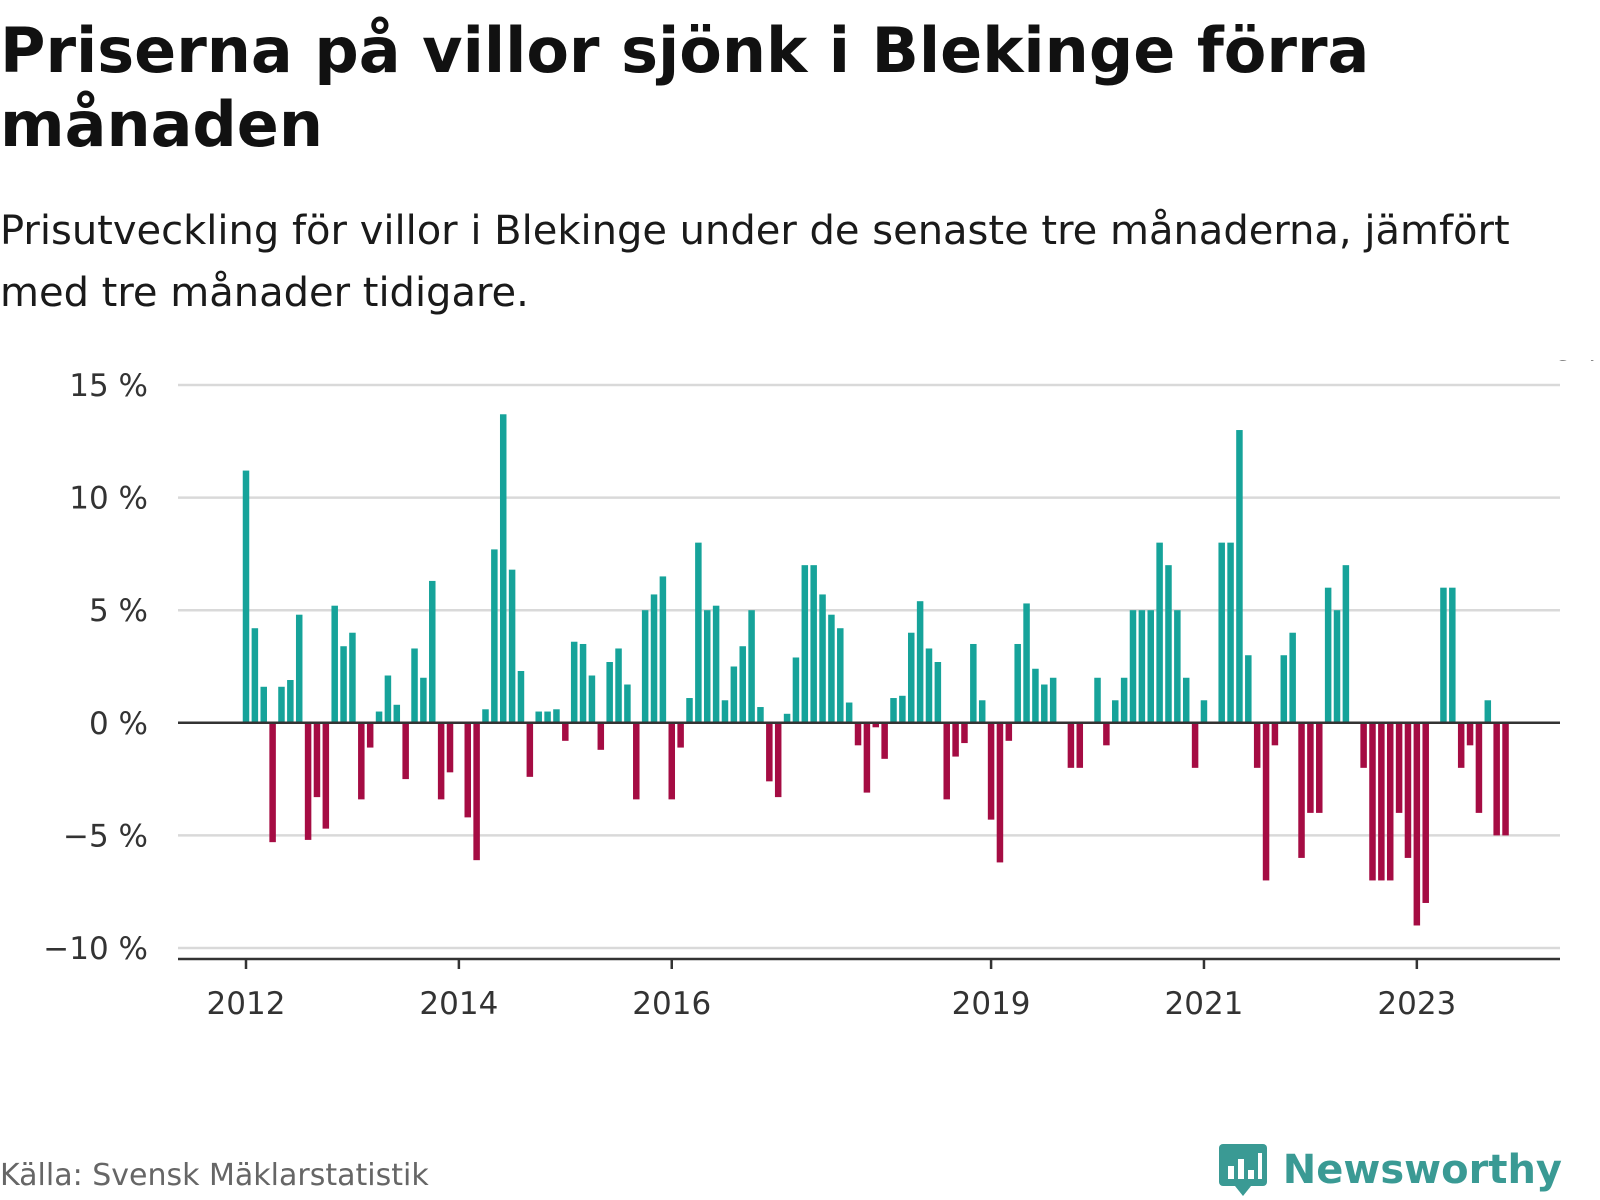 The height and width of the screenshot is (1200, 1600). I want to click on y-tick-label: −10 %, so click(95, 949).